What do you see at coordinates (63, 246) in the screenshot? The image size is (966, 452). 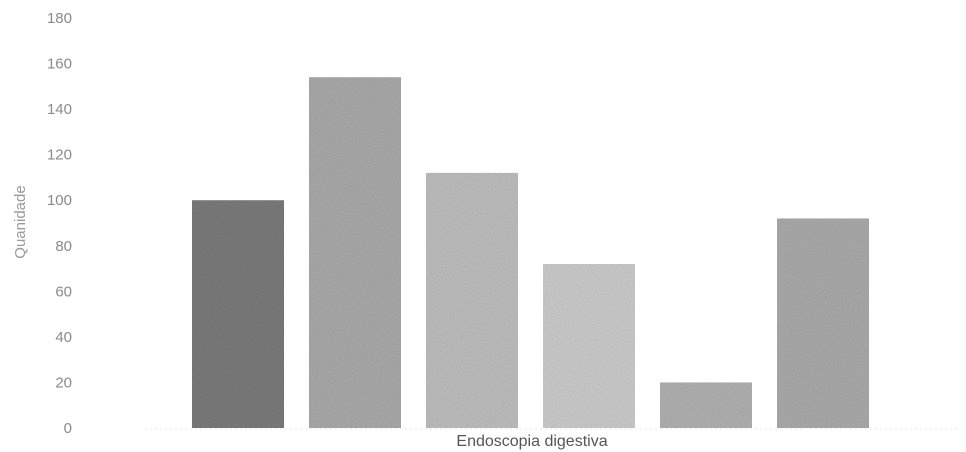 I see `y-tick-label: 80` at bounding box center [63, 246].